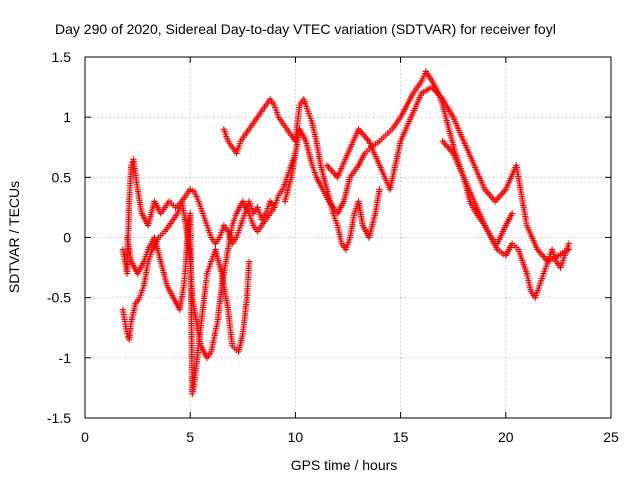 The image size is (640, 480). I want to click on x-tick-label: 10, so click(296, 437).